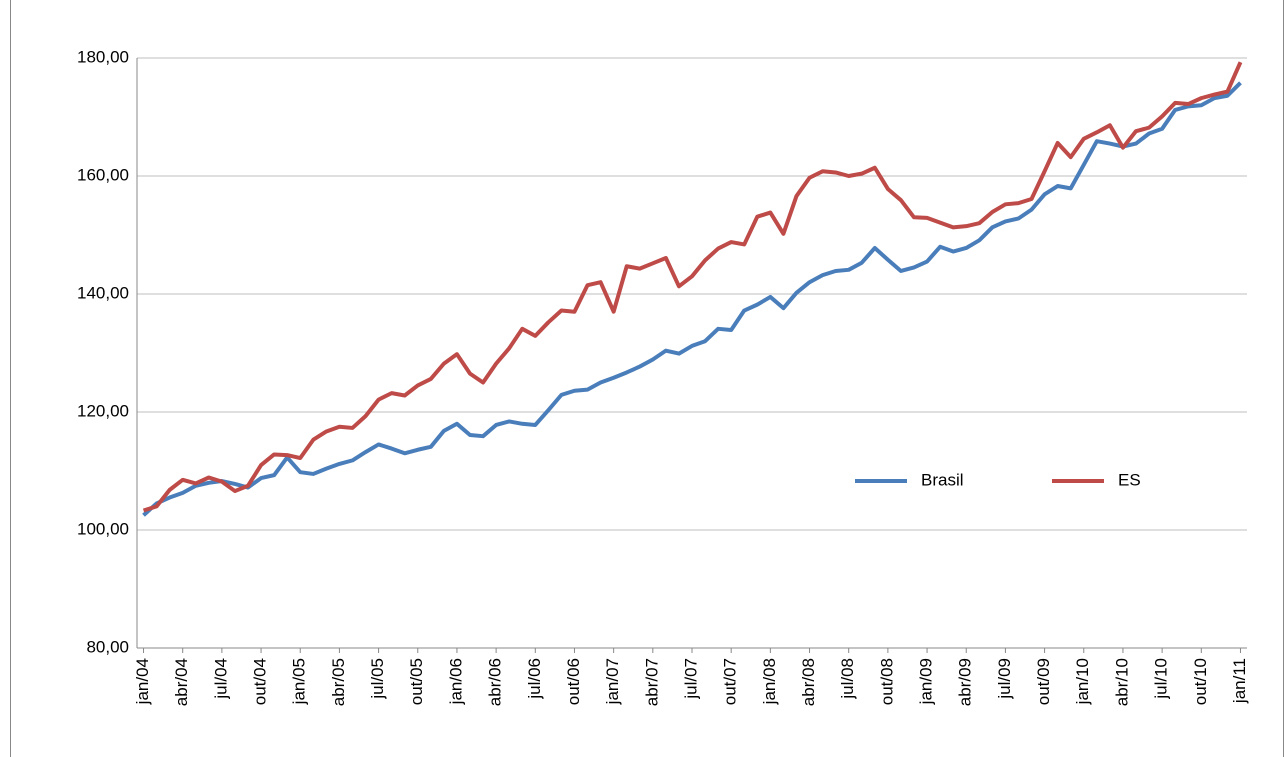 The image size is (1284, 757). Describe the element at coordinates (455, 681) in the screenshot. I see `x-tick-label: jan/06` at that location.